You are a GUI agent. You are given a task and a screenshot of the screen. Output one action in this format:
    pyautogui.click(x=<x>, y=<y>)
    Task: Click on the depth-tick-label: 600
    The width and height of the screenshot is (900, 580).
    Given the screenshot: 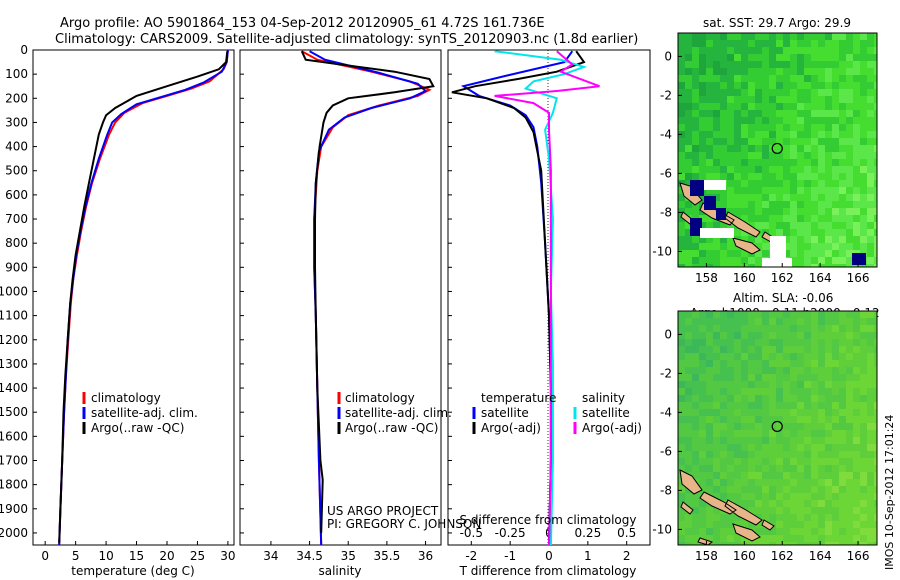 What is the action you would take?
    pyautogui.click(x=16, y=195)
    